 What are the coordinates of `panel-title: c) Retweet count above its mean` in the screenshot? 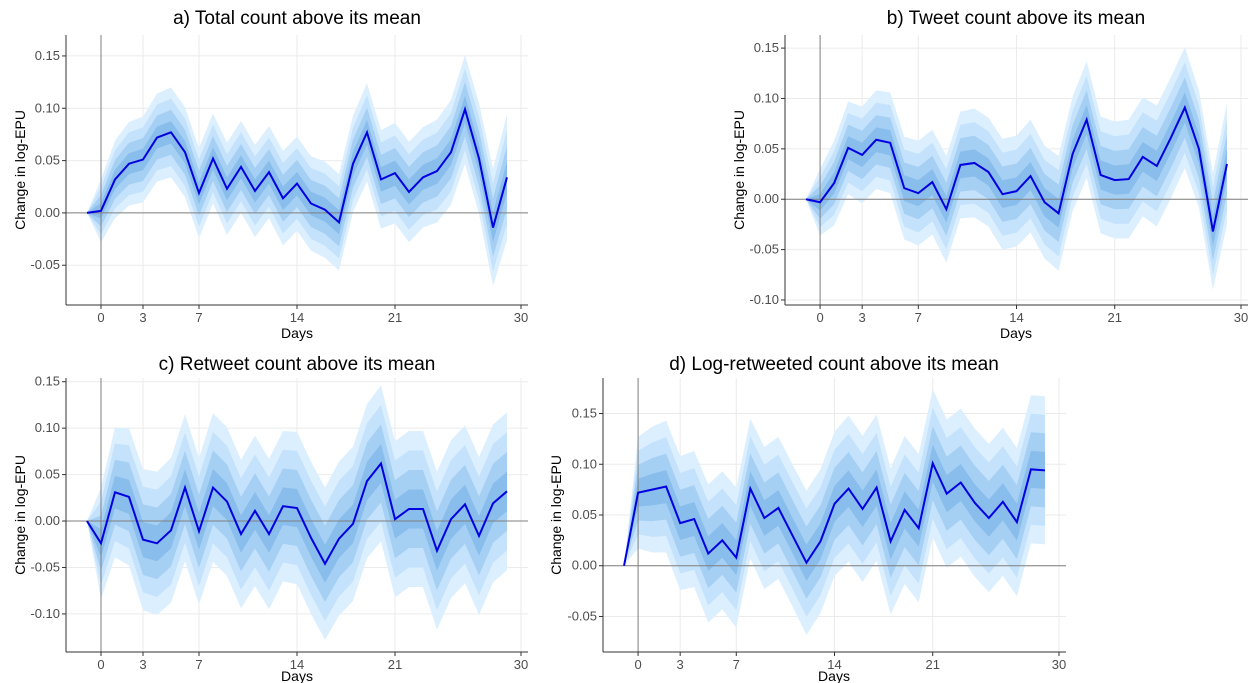 It's located at (297, 364).